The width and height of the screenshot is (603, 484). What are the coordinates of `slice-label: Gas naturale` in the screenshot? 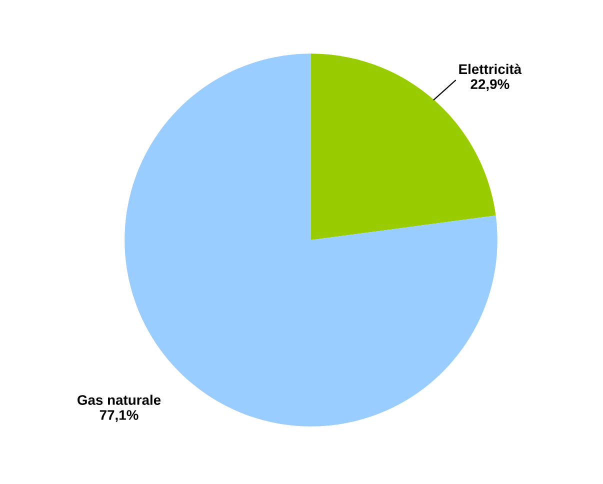 It's located at (119, 399).